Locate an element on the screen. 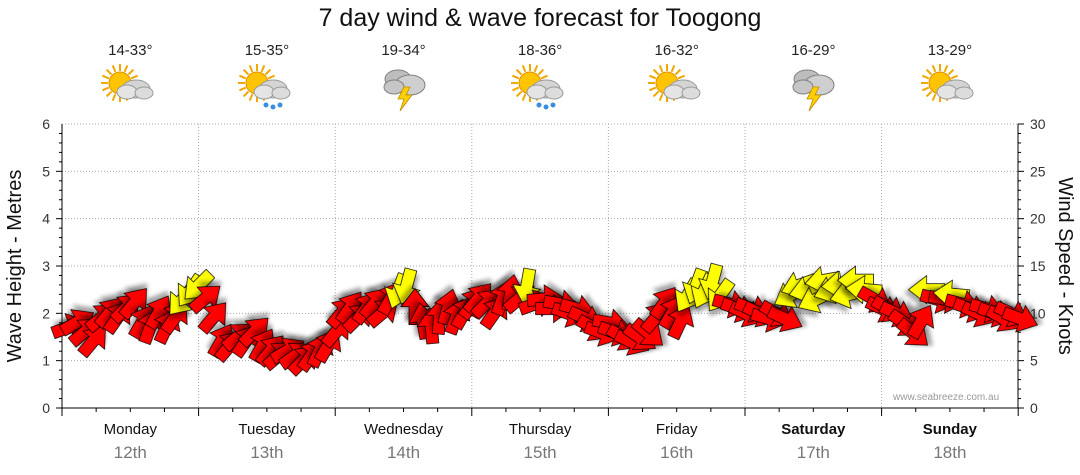  weather-day: 18-36° is located at coordinates (540, 77).